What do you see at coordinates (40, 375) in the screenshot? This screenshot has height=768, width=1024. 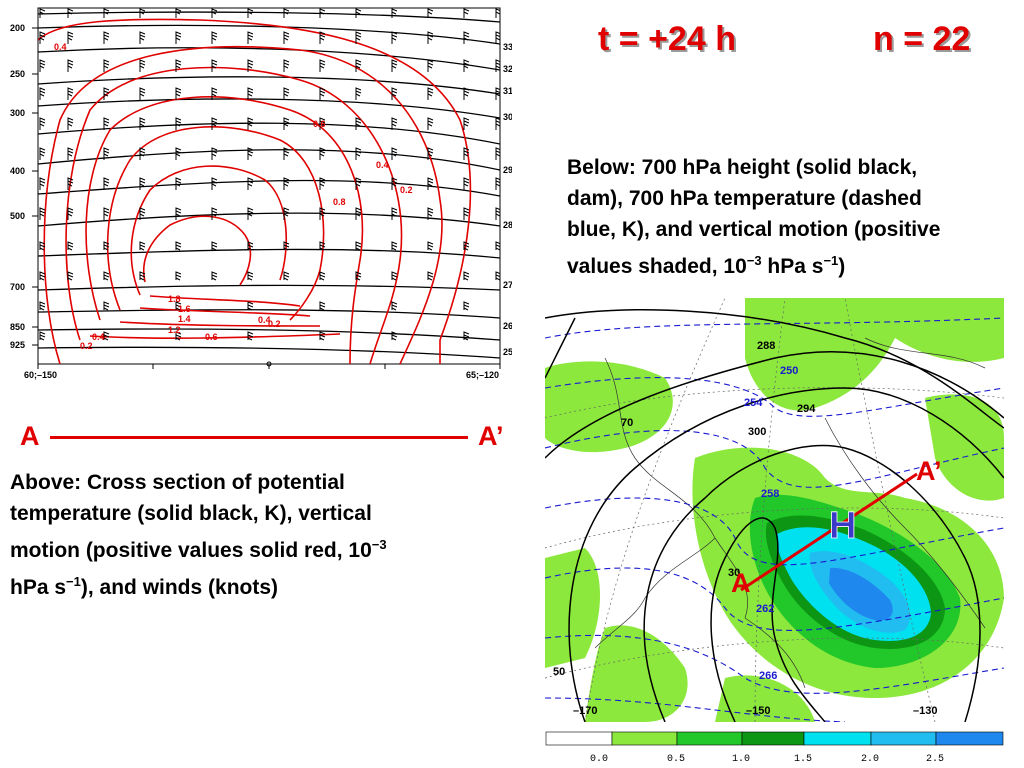 I see `left-endpoint-label: 60;–150` at bounding box center [40, 375].